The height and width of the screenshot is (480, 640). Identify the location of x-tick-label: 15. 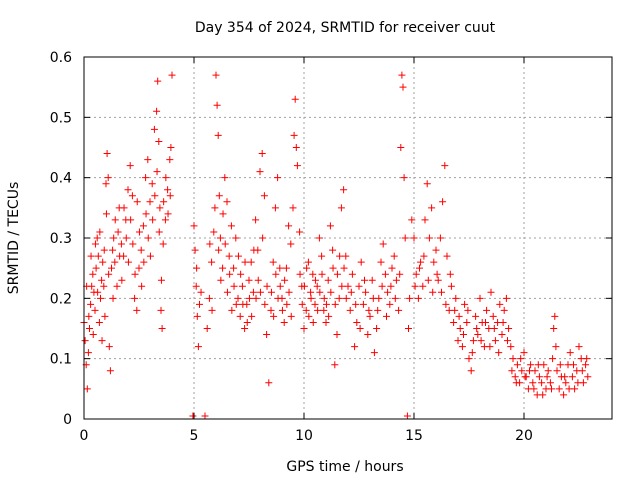
(414, 436).